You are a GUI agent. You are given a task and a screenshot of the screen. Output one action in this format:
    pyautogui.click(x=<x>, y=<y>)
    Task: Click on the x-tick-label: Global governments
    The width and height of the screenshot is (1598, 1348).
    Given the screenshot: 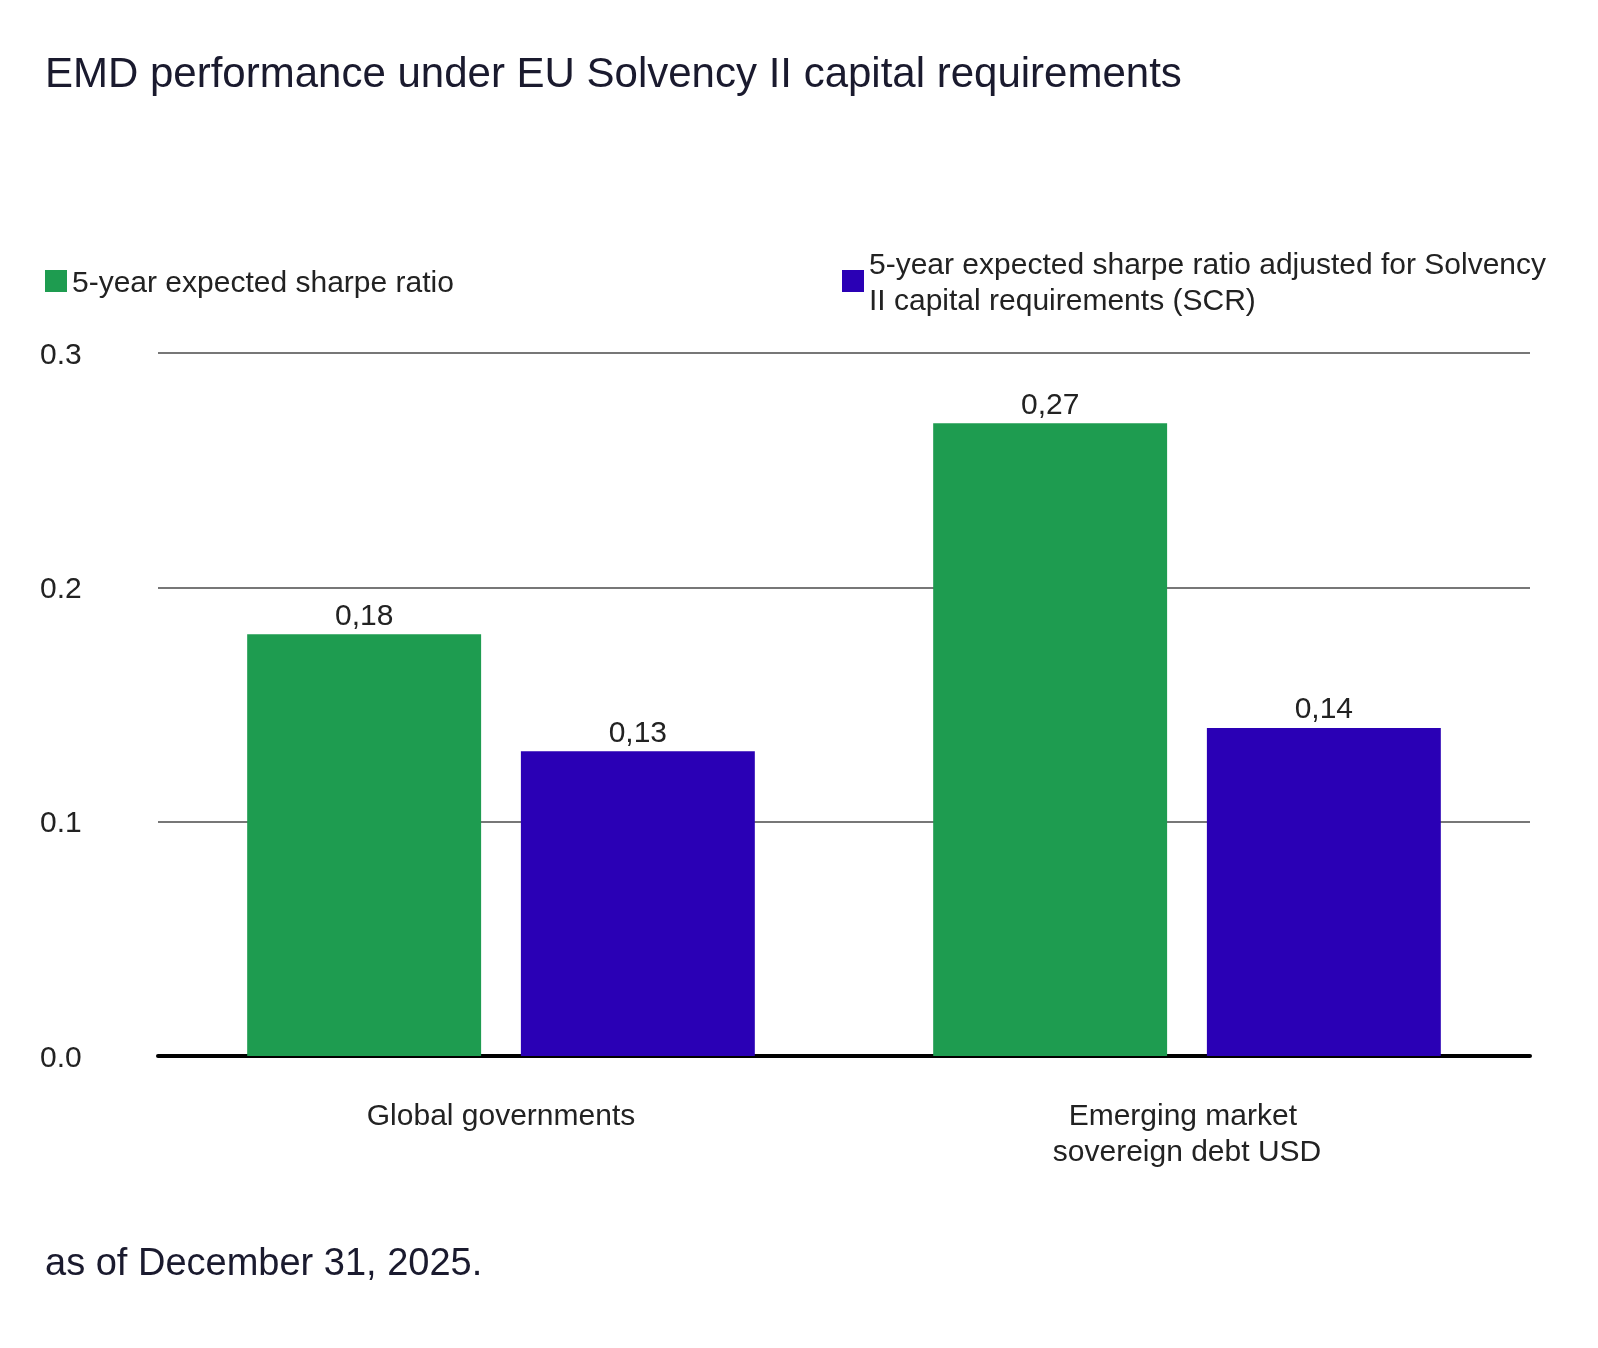 What is the action you would take?
    pyautogui.click(x=501, y=1114)
    